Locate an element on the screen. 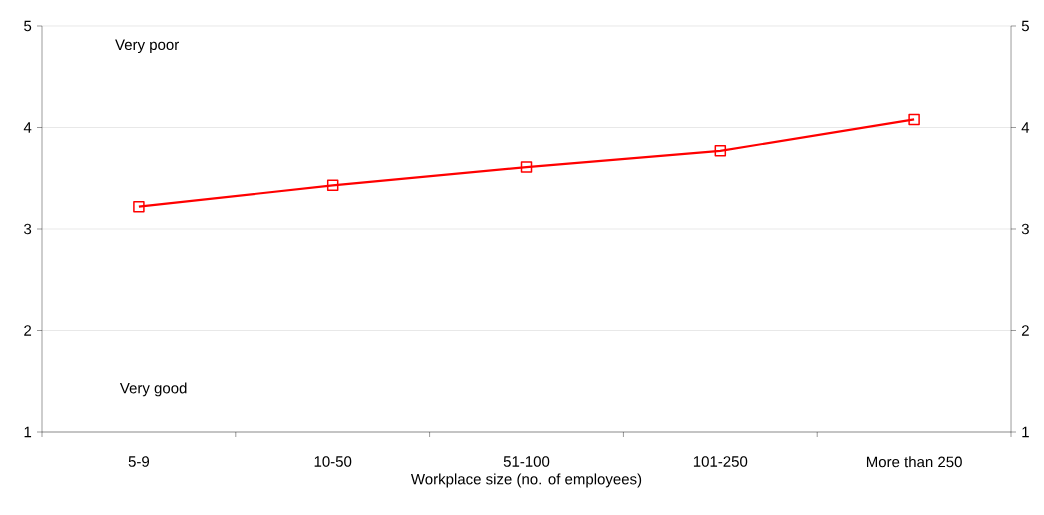  y-tick-label: 3 is located at coordinates (28, 229).